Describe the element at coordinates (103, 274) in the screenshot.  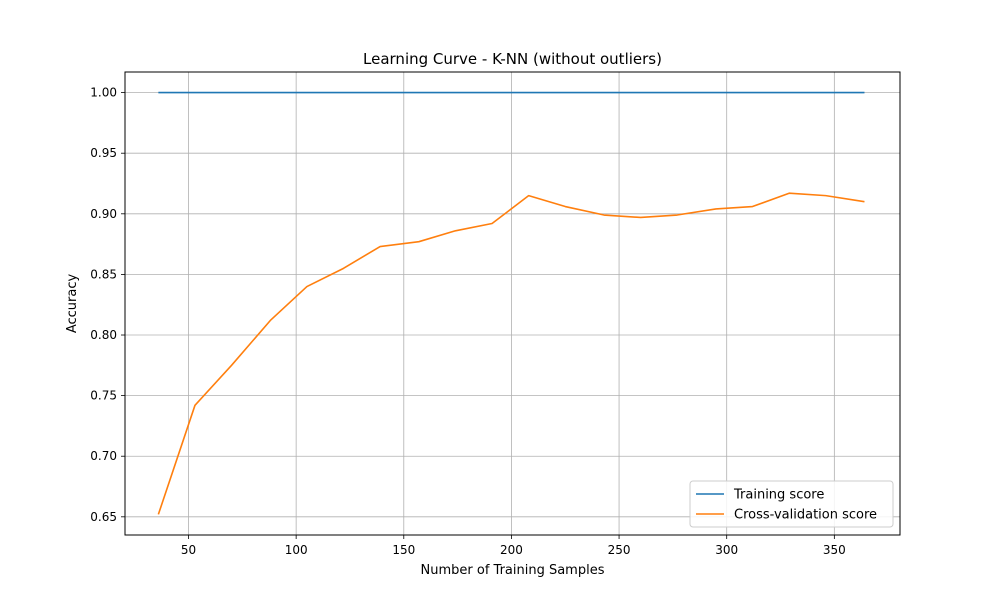
I see `y-tick-label: 0.85` at that location.